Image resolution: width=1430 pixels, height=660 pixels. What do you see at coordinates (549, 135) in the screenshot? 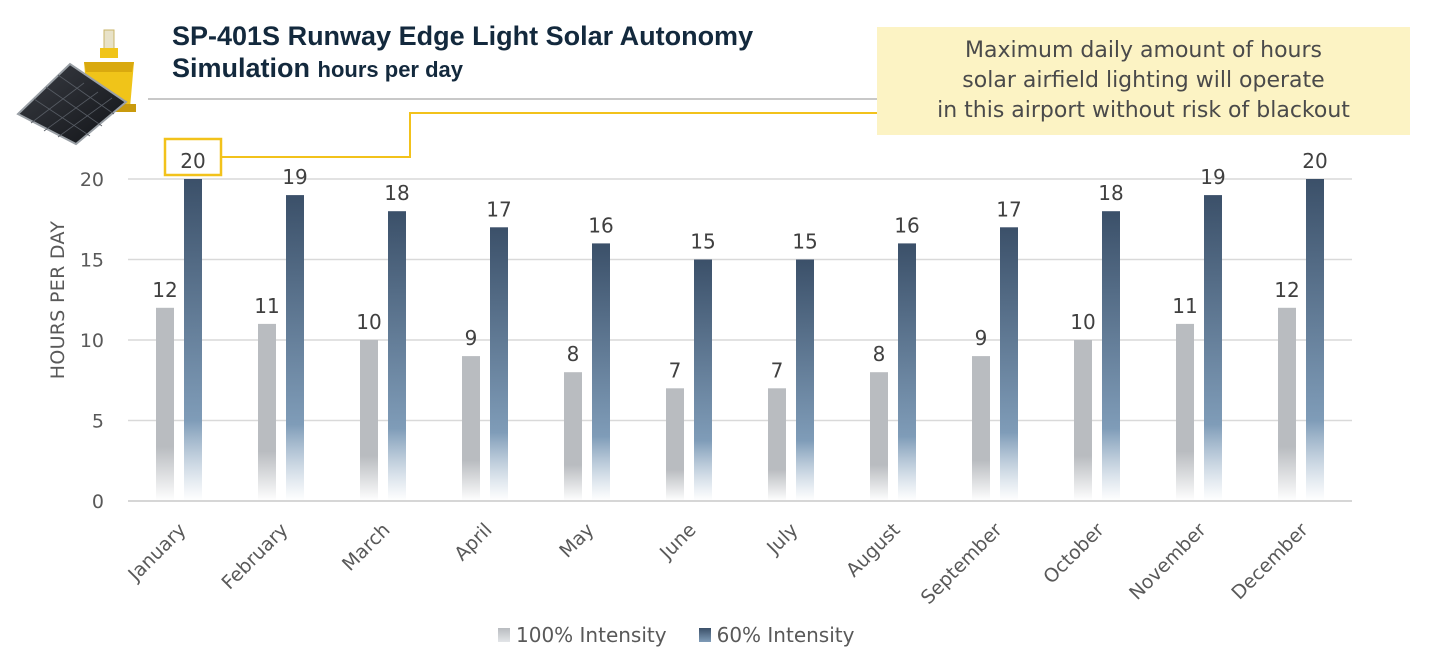
I see `highlight-connector-line` at bounding box center [549, 135].